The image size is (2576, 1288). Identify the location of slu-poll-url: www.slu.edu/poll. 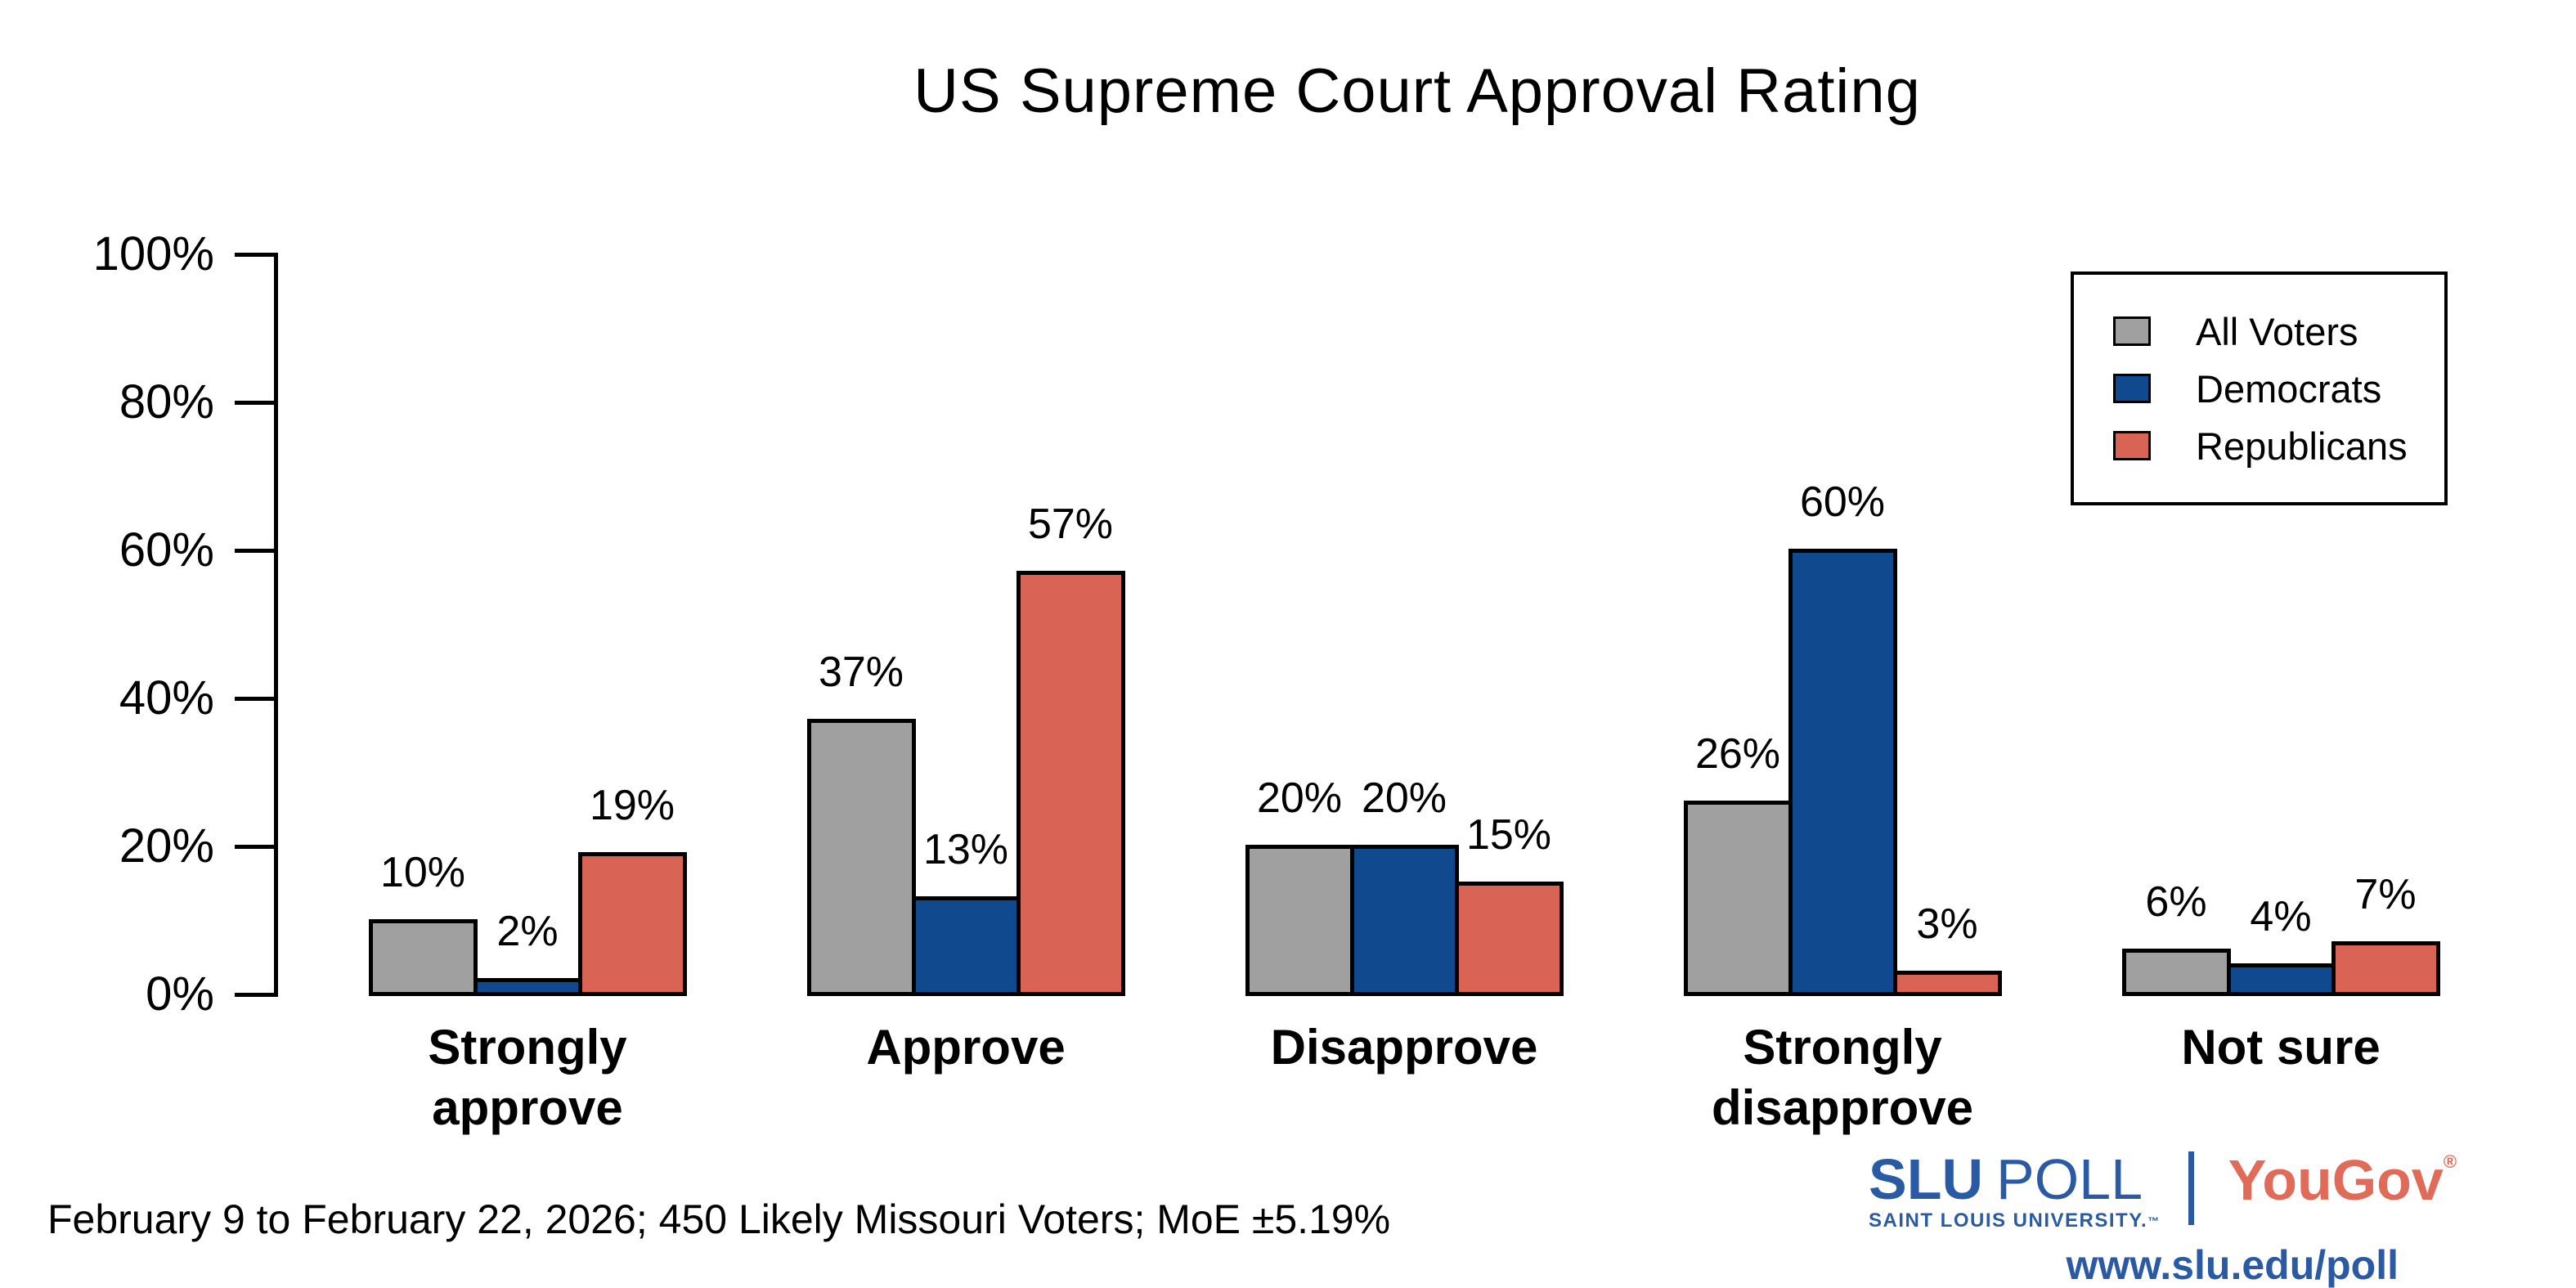
(2233, 1265).